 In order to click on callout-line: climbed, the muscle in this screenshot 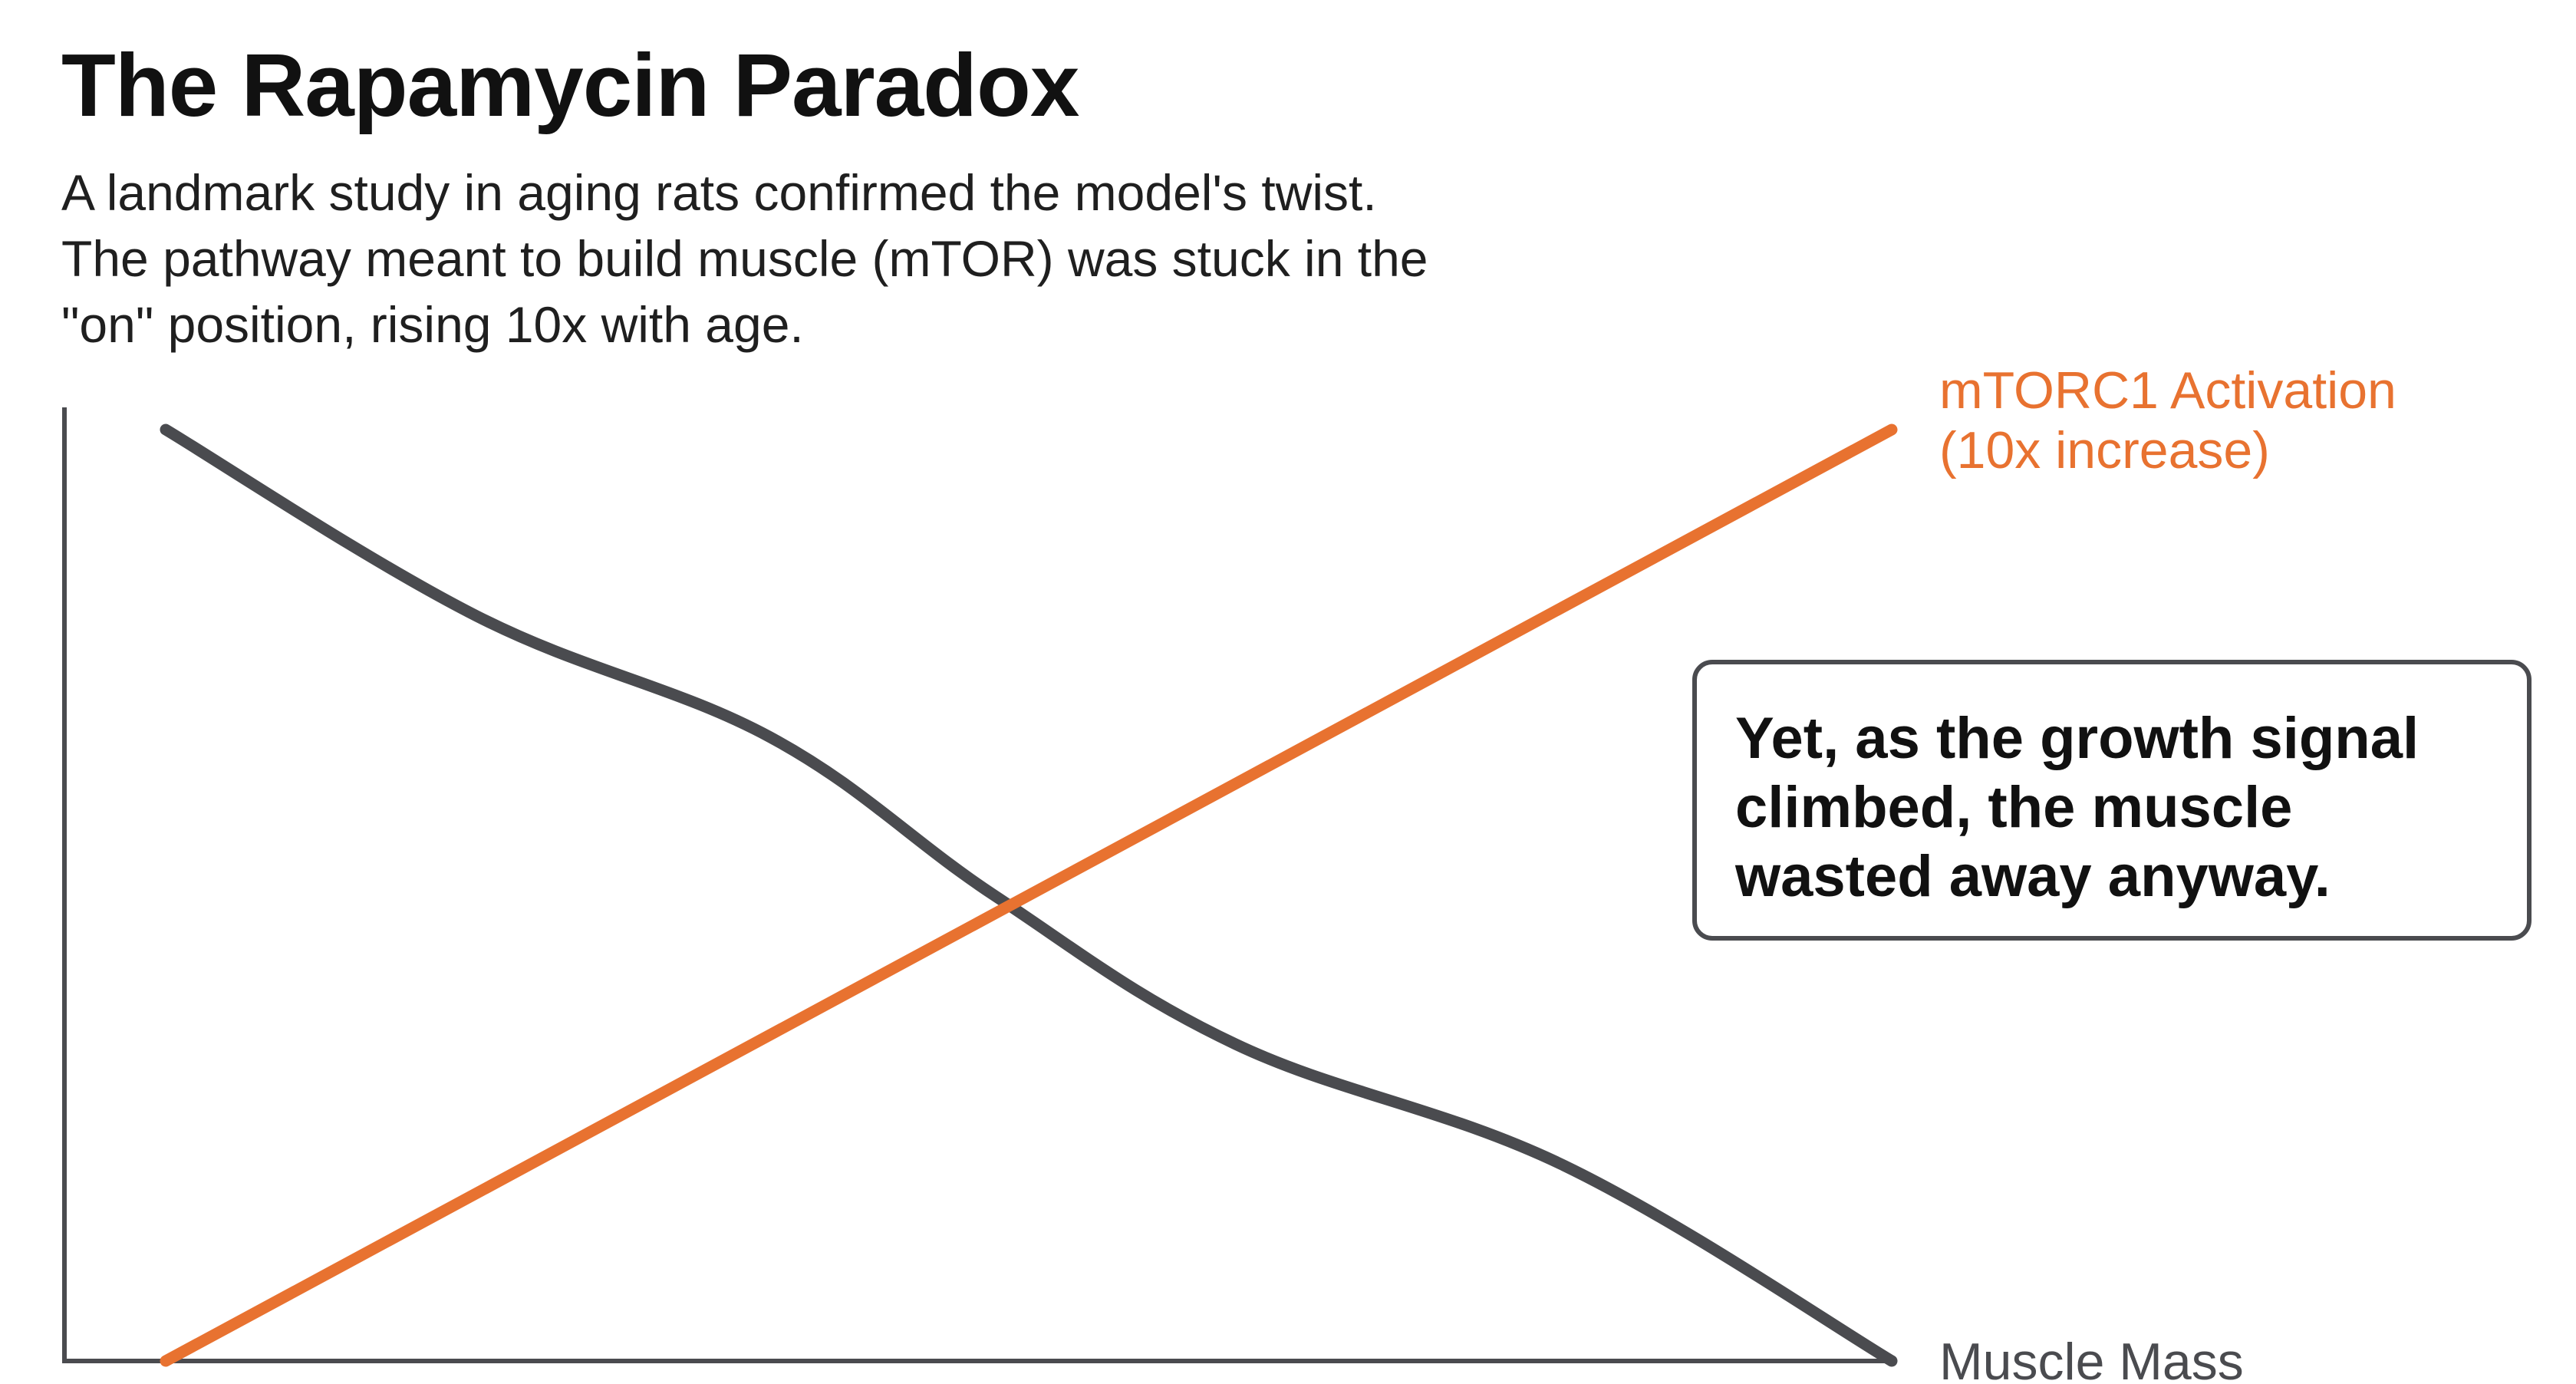, I will do `click(2014, 807)`.